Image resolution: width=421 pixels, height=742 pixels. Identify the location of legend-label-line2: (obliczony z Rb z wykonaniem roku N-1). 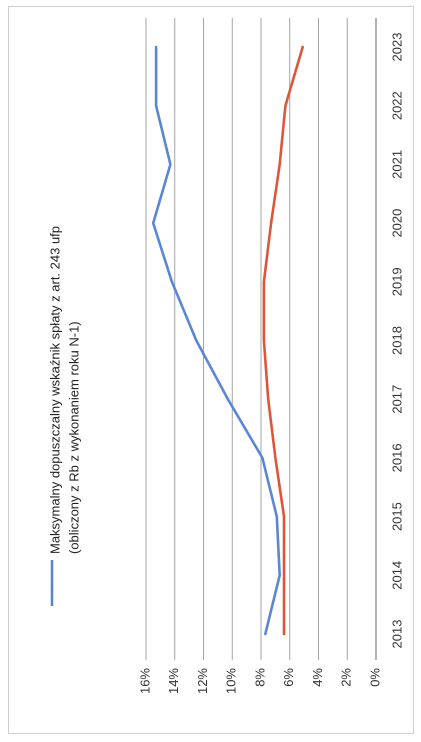
(73, 437).